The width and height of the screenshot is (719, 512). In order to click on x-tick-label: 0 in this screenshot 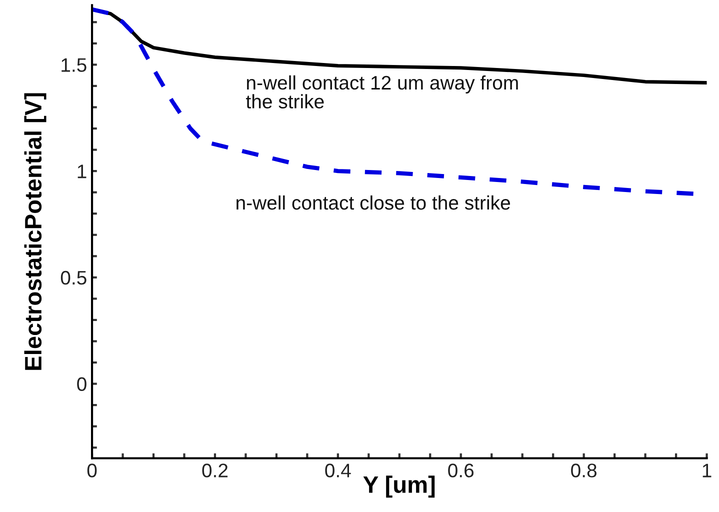, I will do `click(92, 471)`.